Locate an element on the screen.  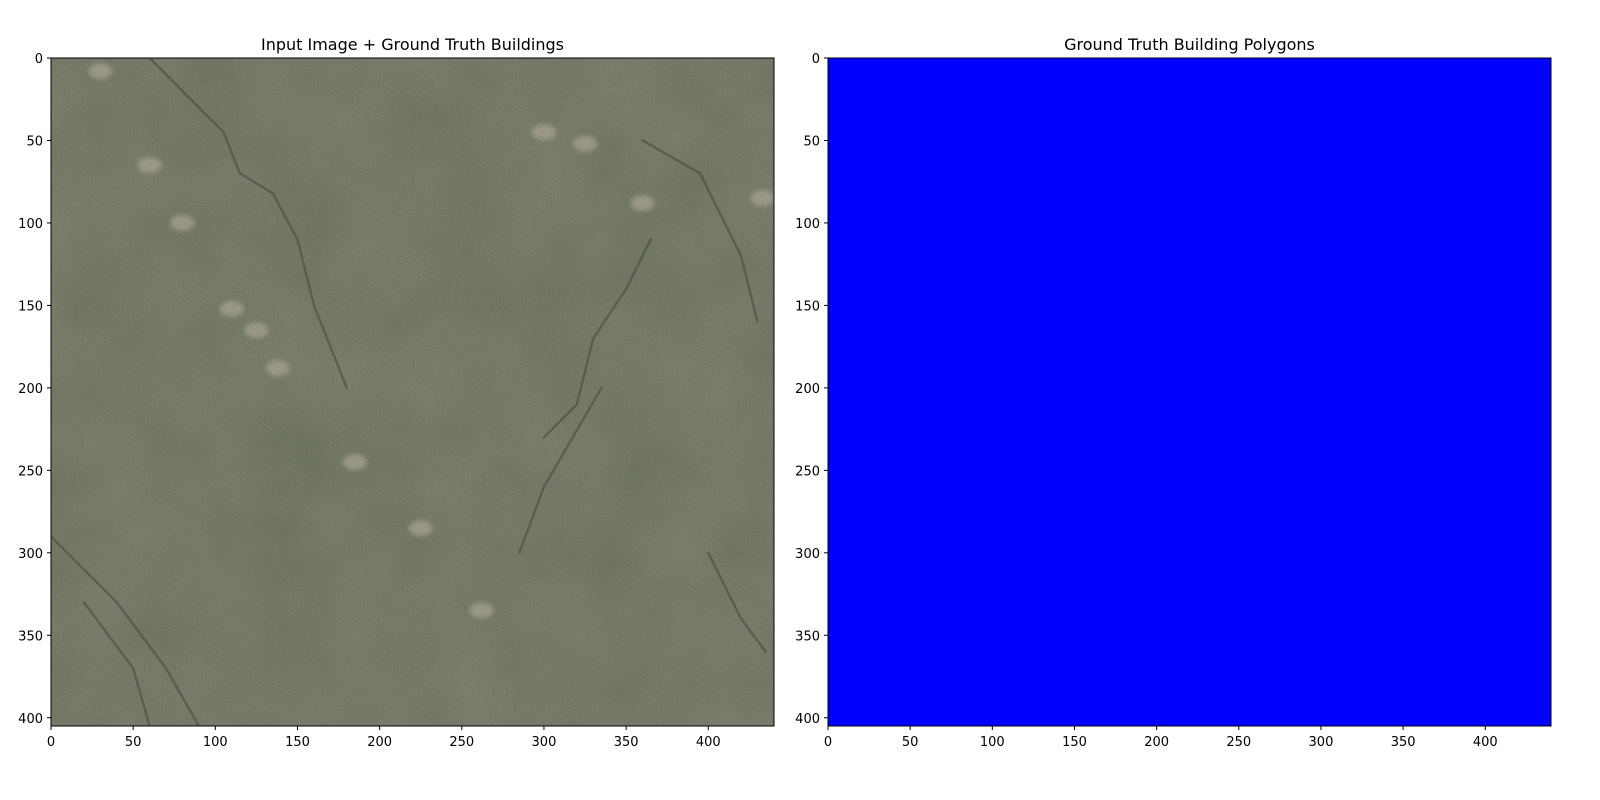
left-y-ticks: 0 50 100 150 200 250 300 350 400 is located at coordinates (34, 389).